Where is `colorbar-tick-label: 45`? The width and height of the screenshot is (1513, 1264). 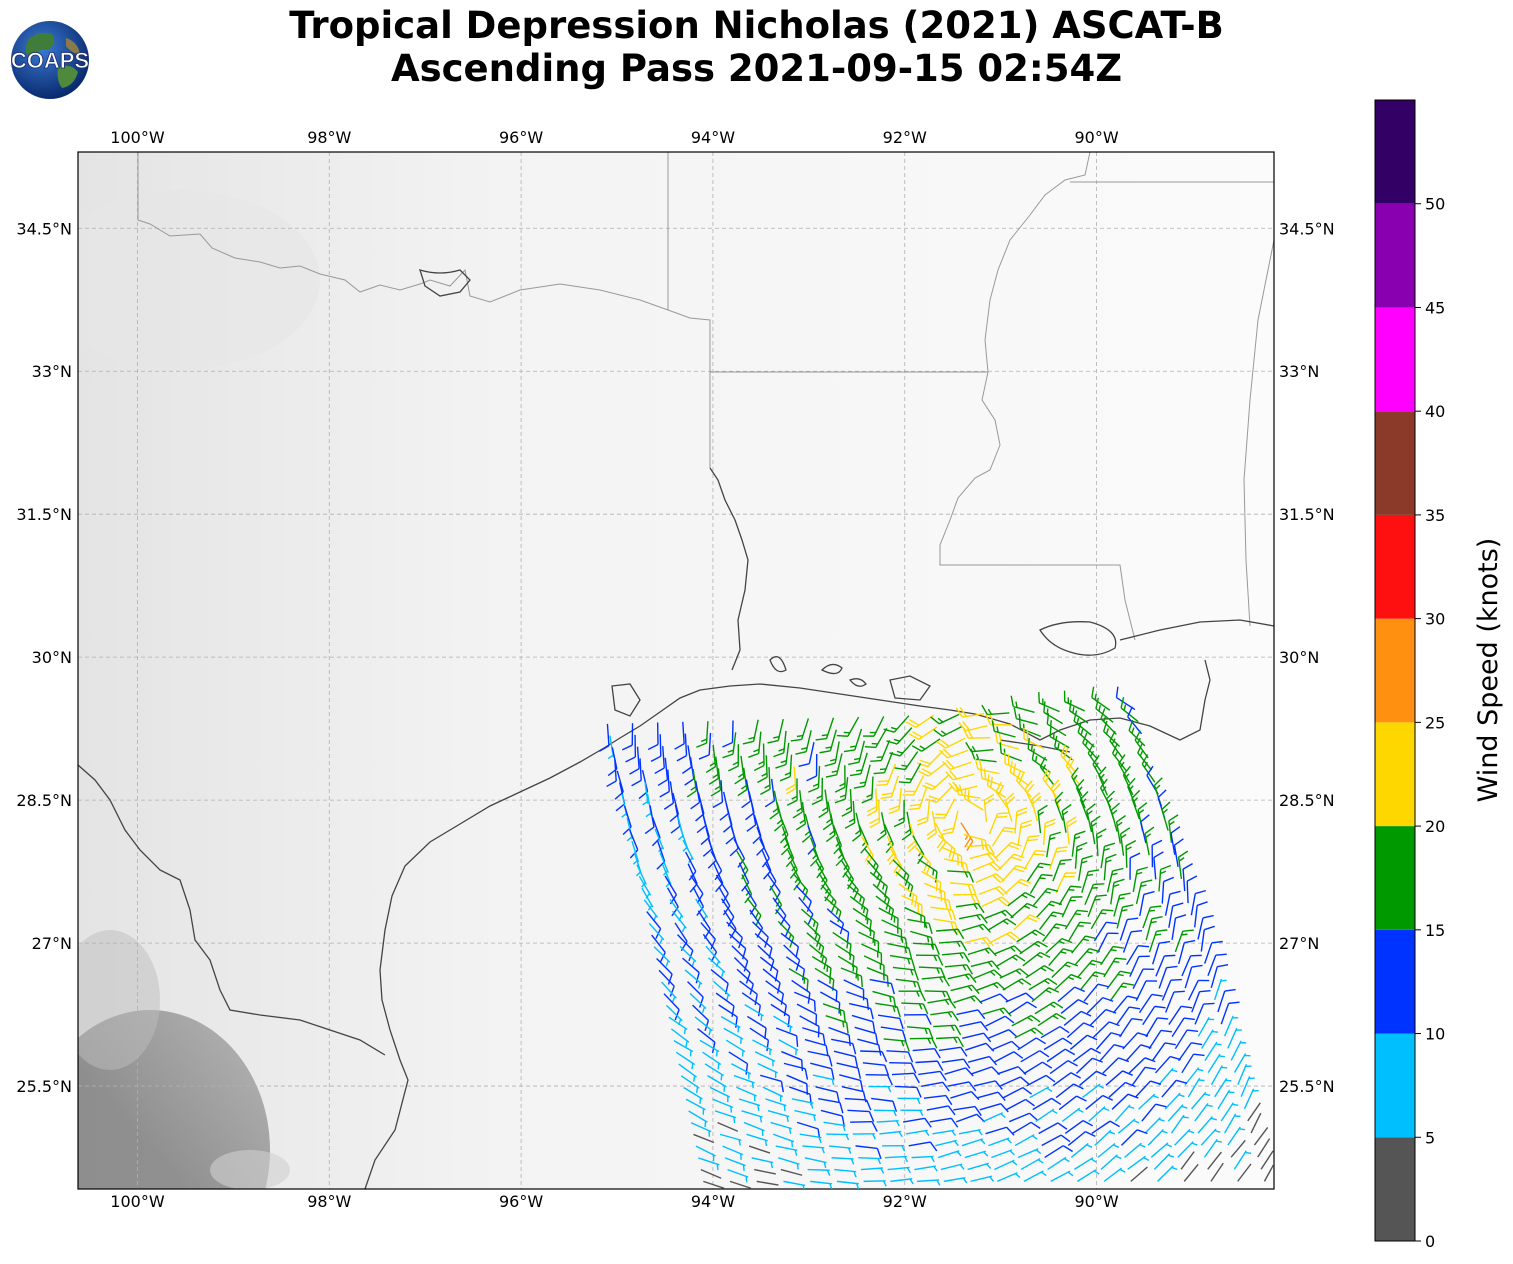
colorbar-tick-label: 45 is located at coordinates (1435, 307).